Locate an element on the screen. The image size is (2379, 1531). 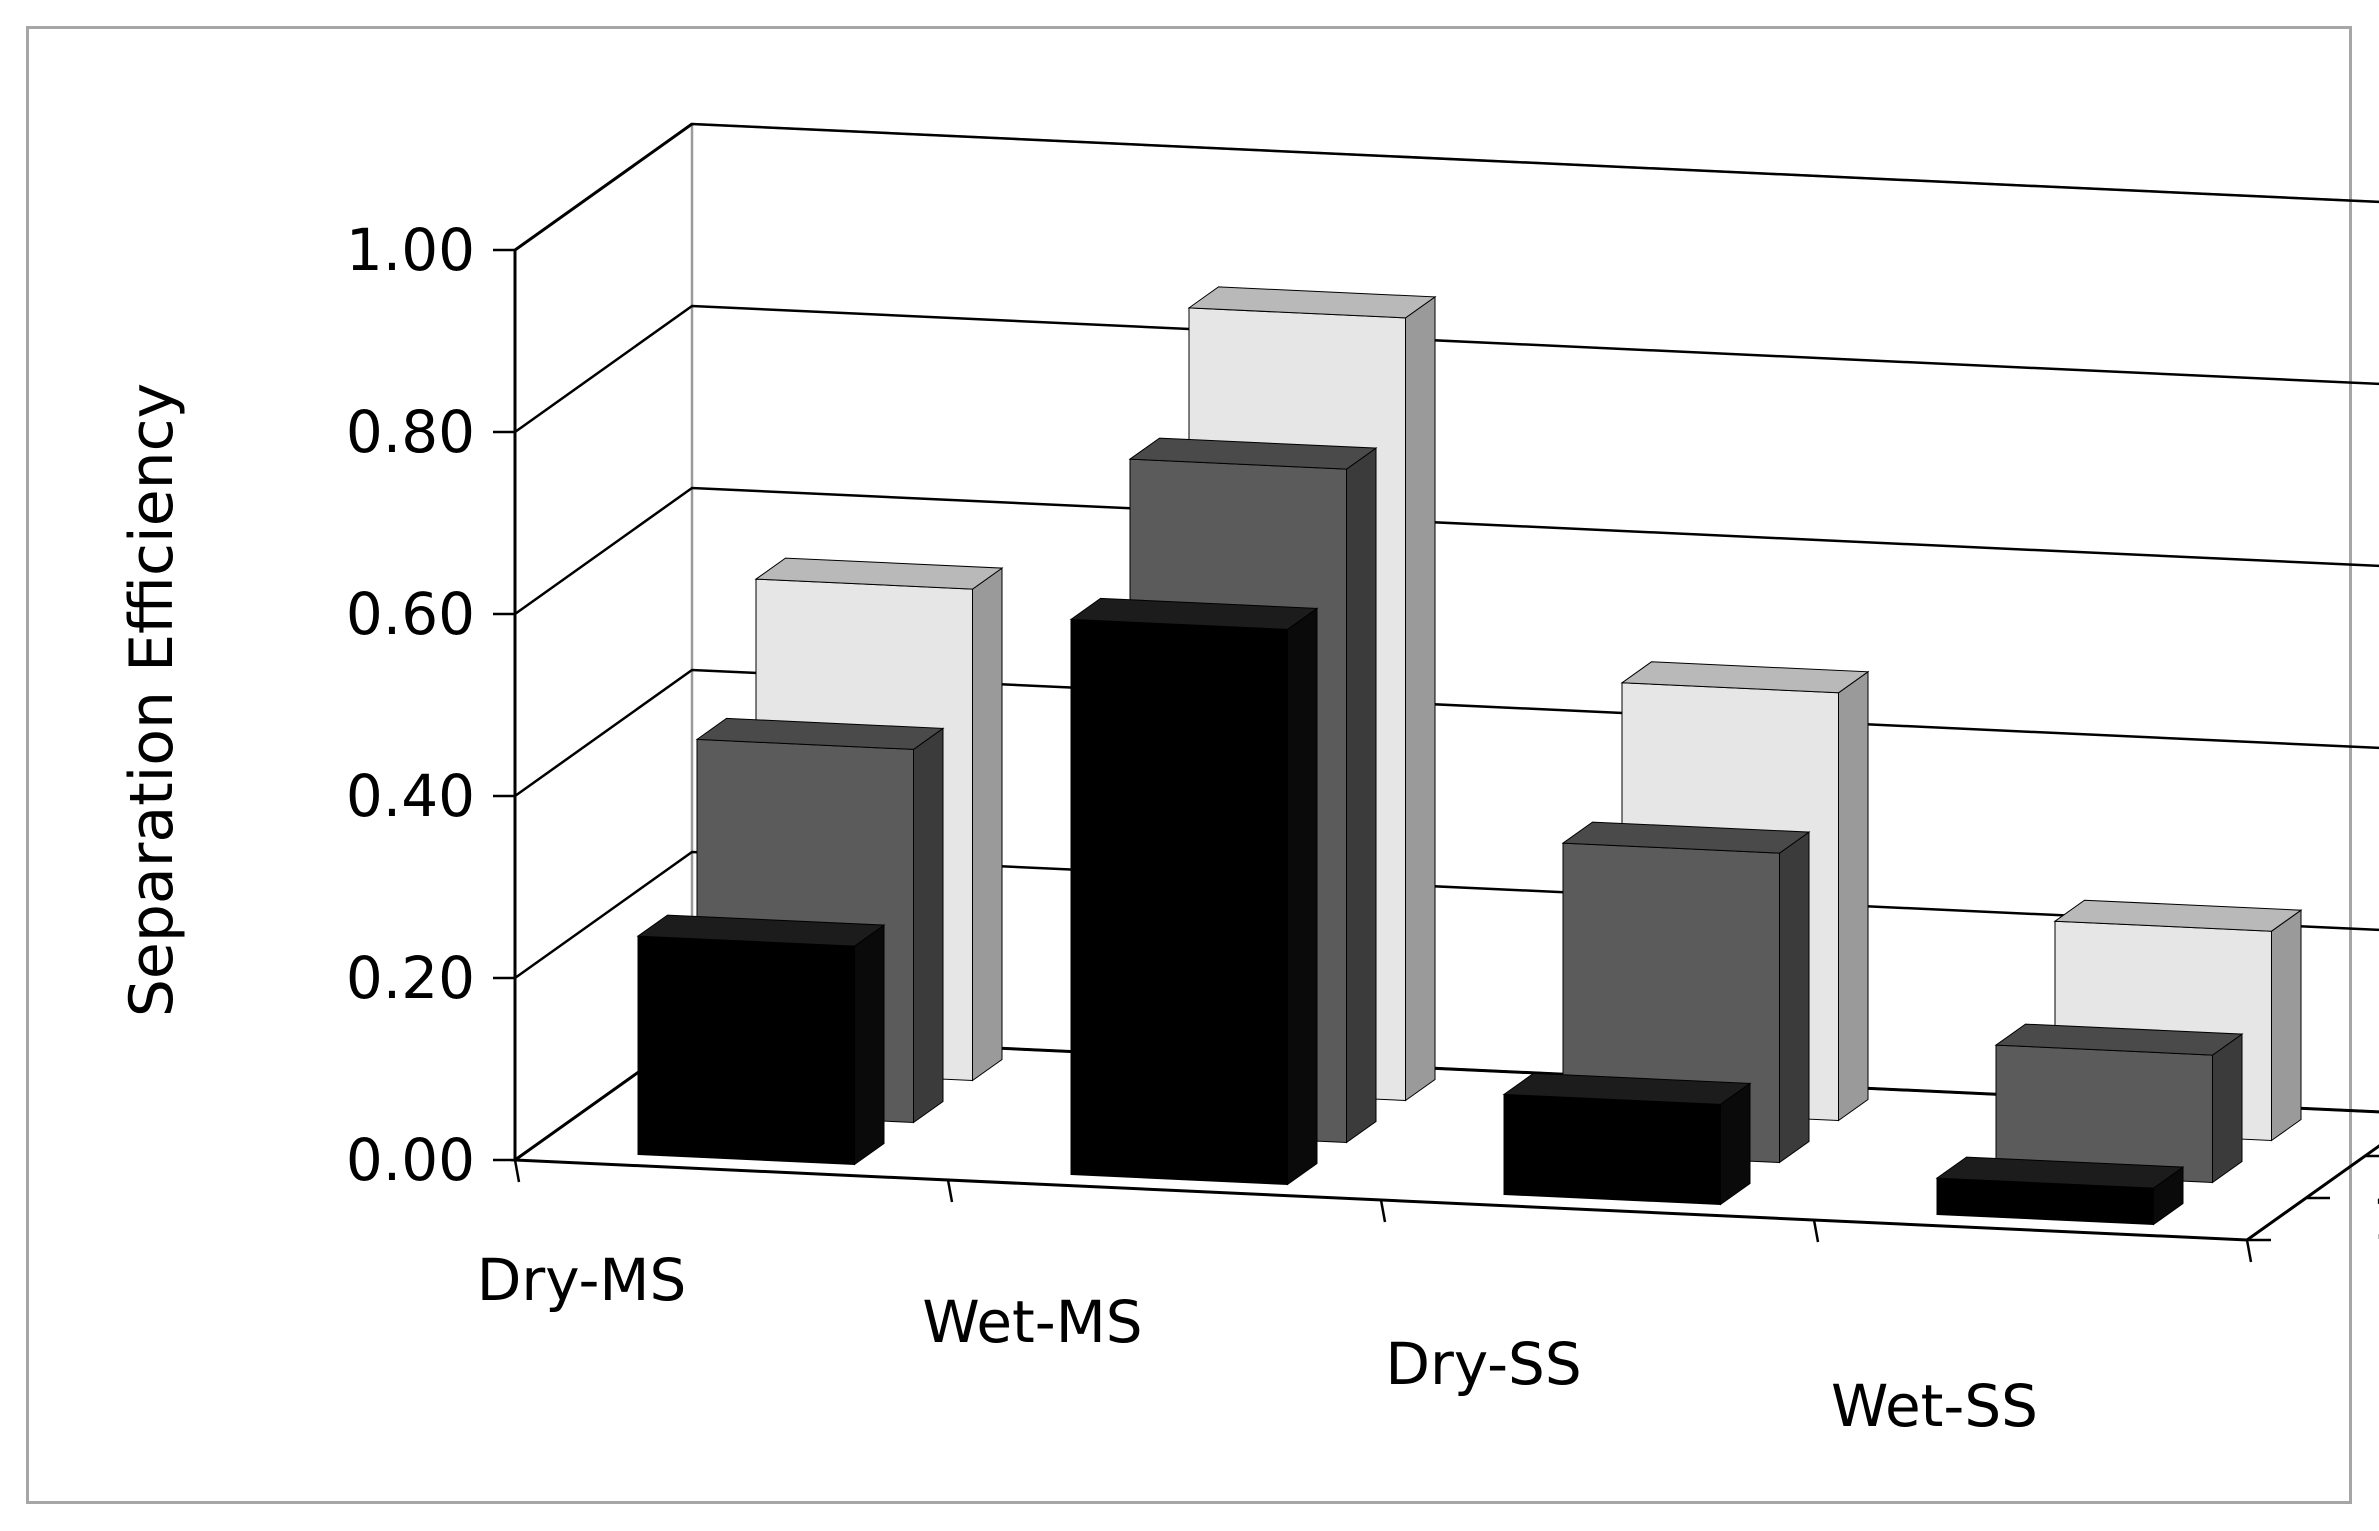
bar-wet-ss-20g-t is located at coordinates (2119, 1103).